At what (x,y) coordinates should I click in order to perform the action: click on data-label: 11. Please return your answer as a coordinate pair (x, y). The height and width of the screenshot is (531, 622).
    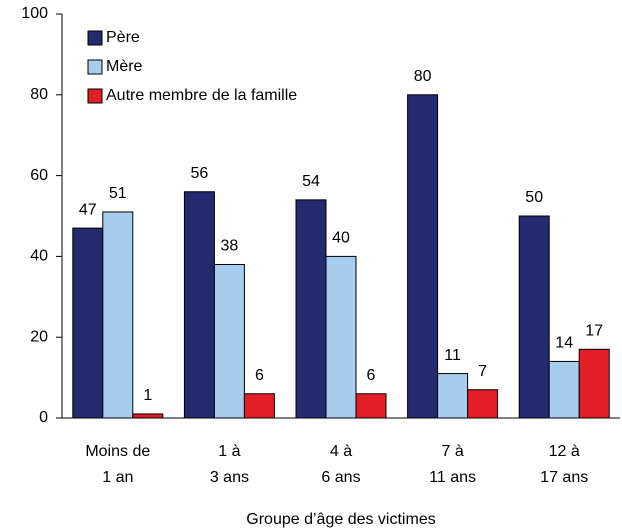
    Looking at the image, I should click on (452, 355).